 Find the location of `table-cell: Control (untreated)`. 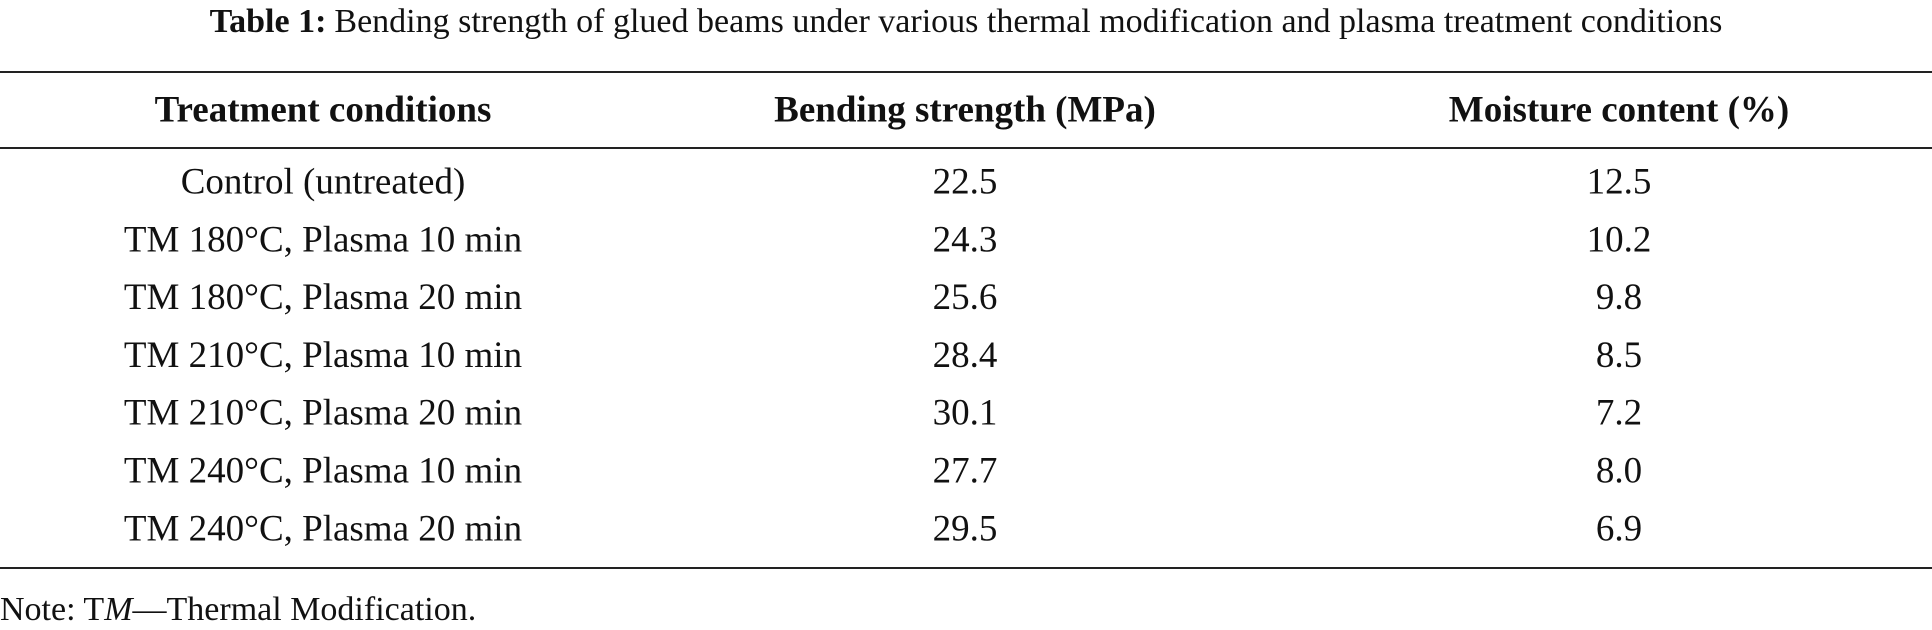

table-cell: Control (untreated) is located at coordinates (323, 181).